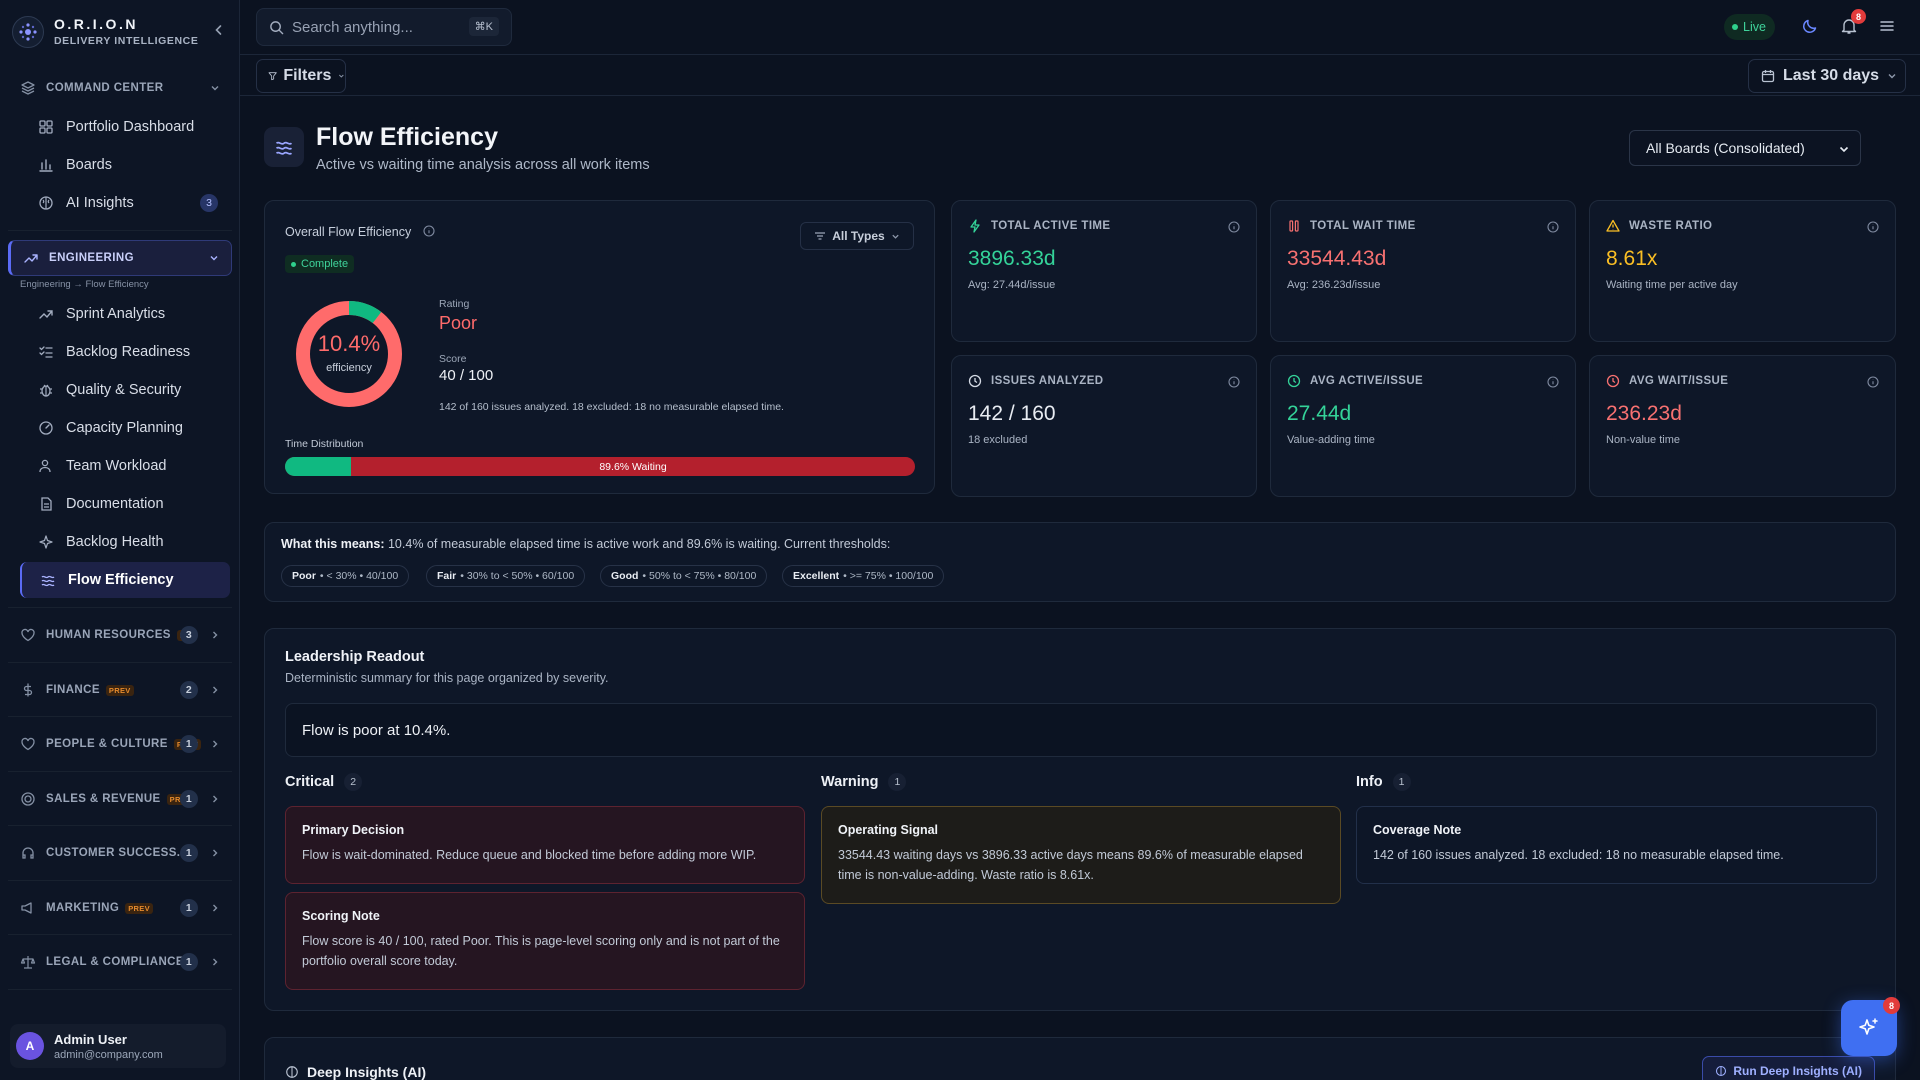 The height and width of the screenshot is (1080, 1920). I want to click on sparkle-icon, so click(46, 542).